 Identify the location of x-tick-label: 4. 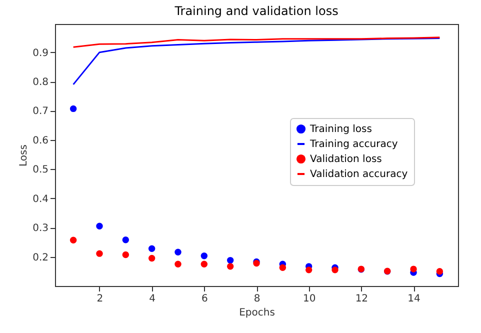
(152, 299).